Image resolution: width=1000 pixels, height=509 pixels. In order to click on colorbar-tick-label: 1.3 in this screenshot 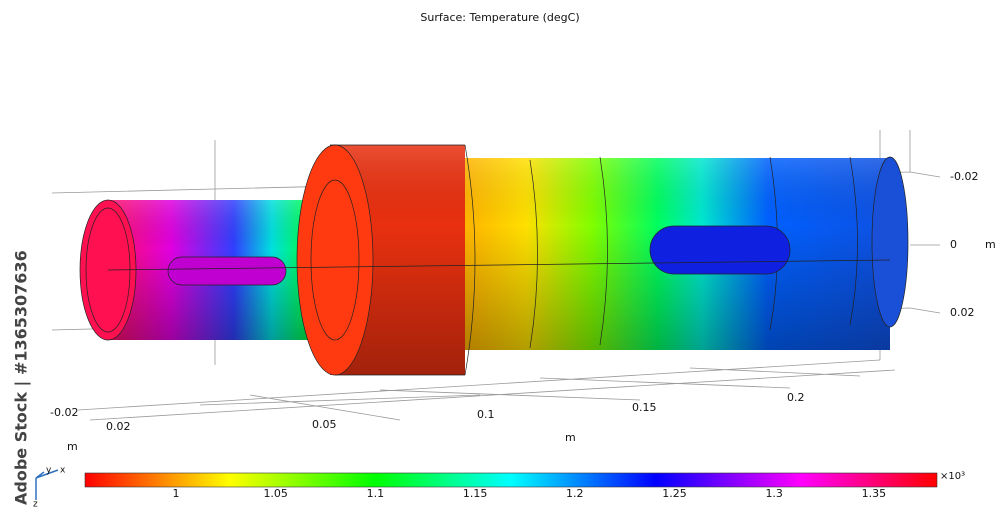, I will do `click(774, 493)`.